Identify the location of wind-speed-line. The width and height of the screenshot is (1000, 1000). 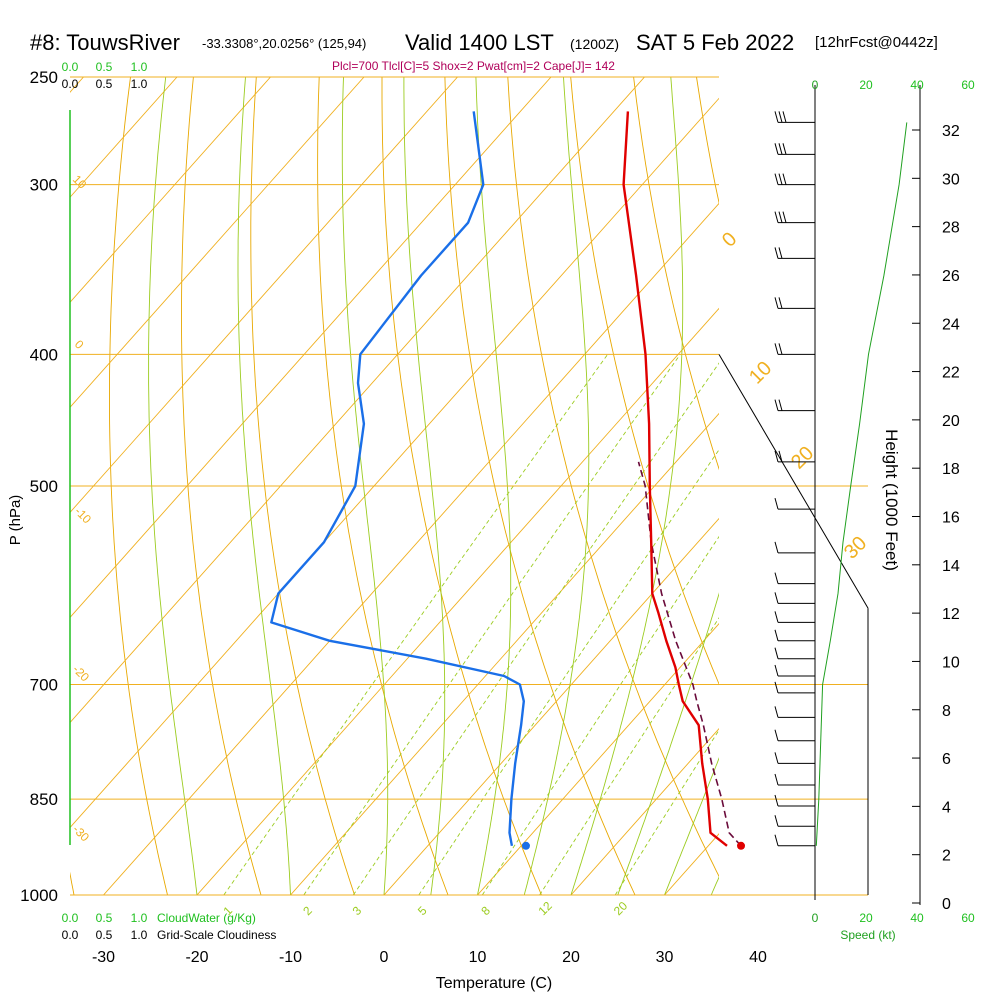
(861, 484).